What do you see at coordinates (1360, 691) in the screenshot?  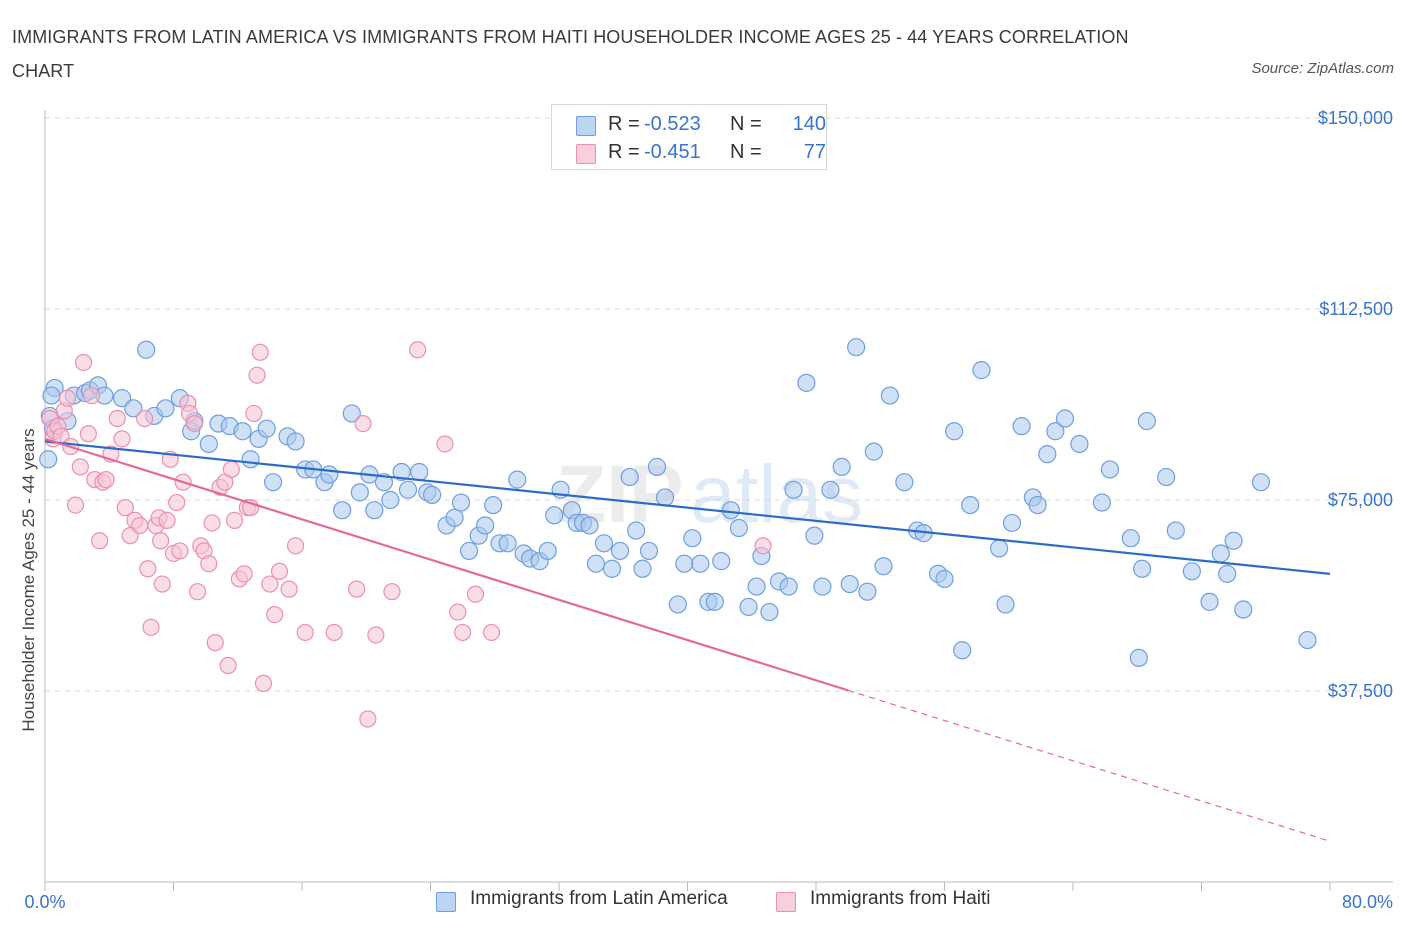 I see `y-tick-label: $37,500` at bounding box center [1360, 691].